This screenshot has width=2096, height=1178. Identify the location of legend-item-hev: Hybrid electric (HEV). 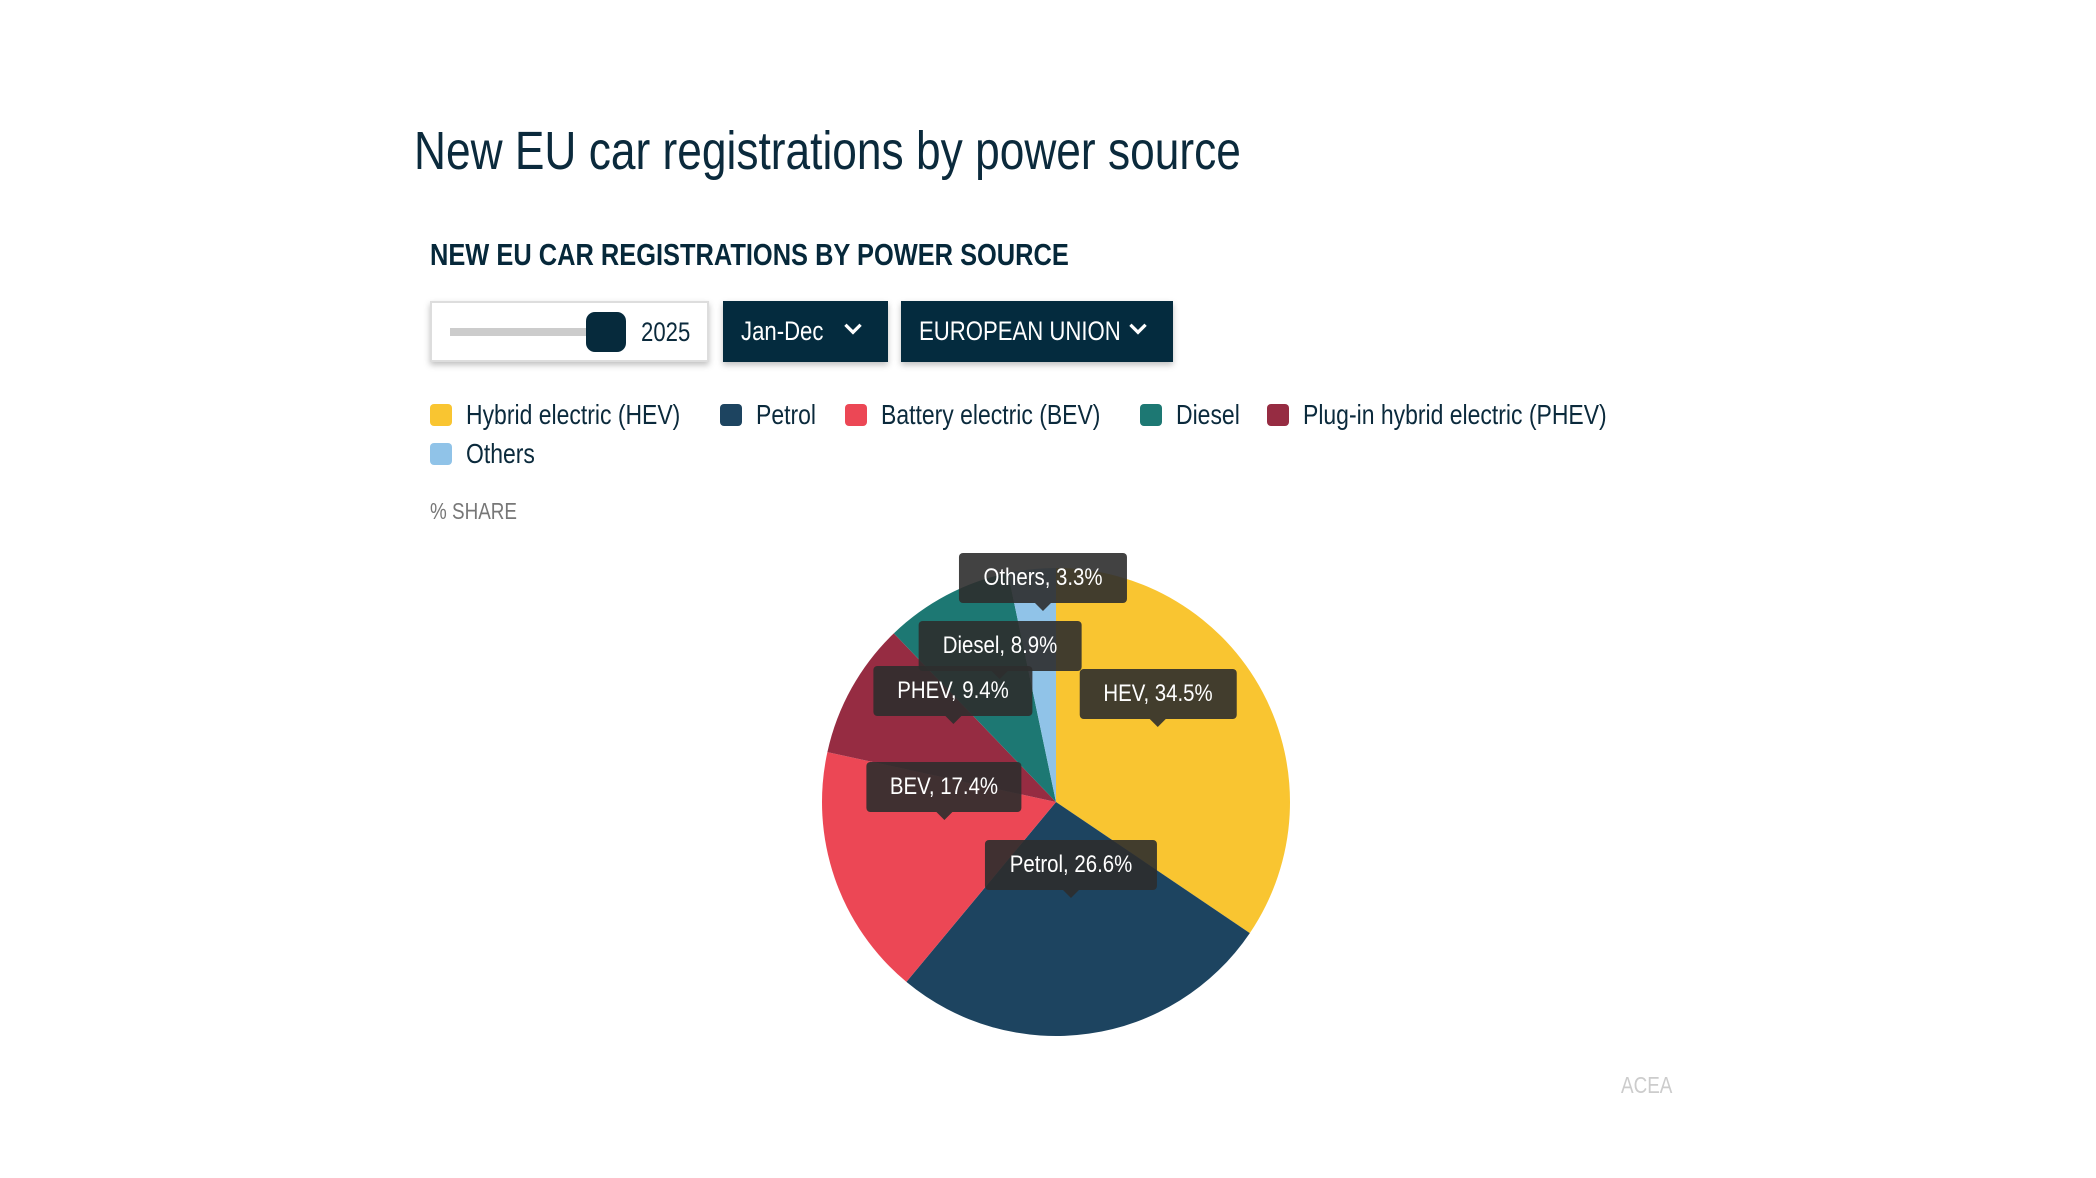
(578, 415).